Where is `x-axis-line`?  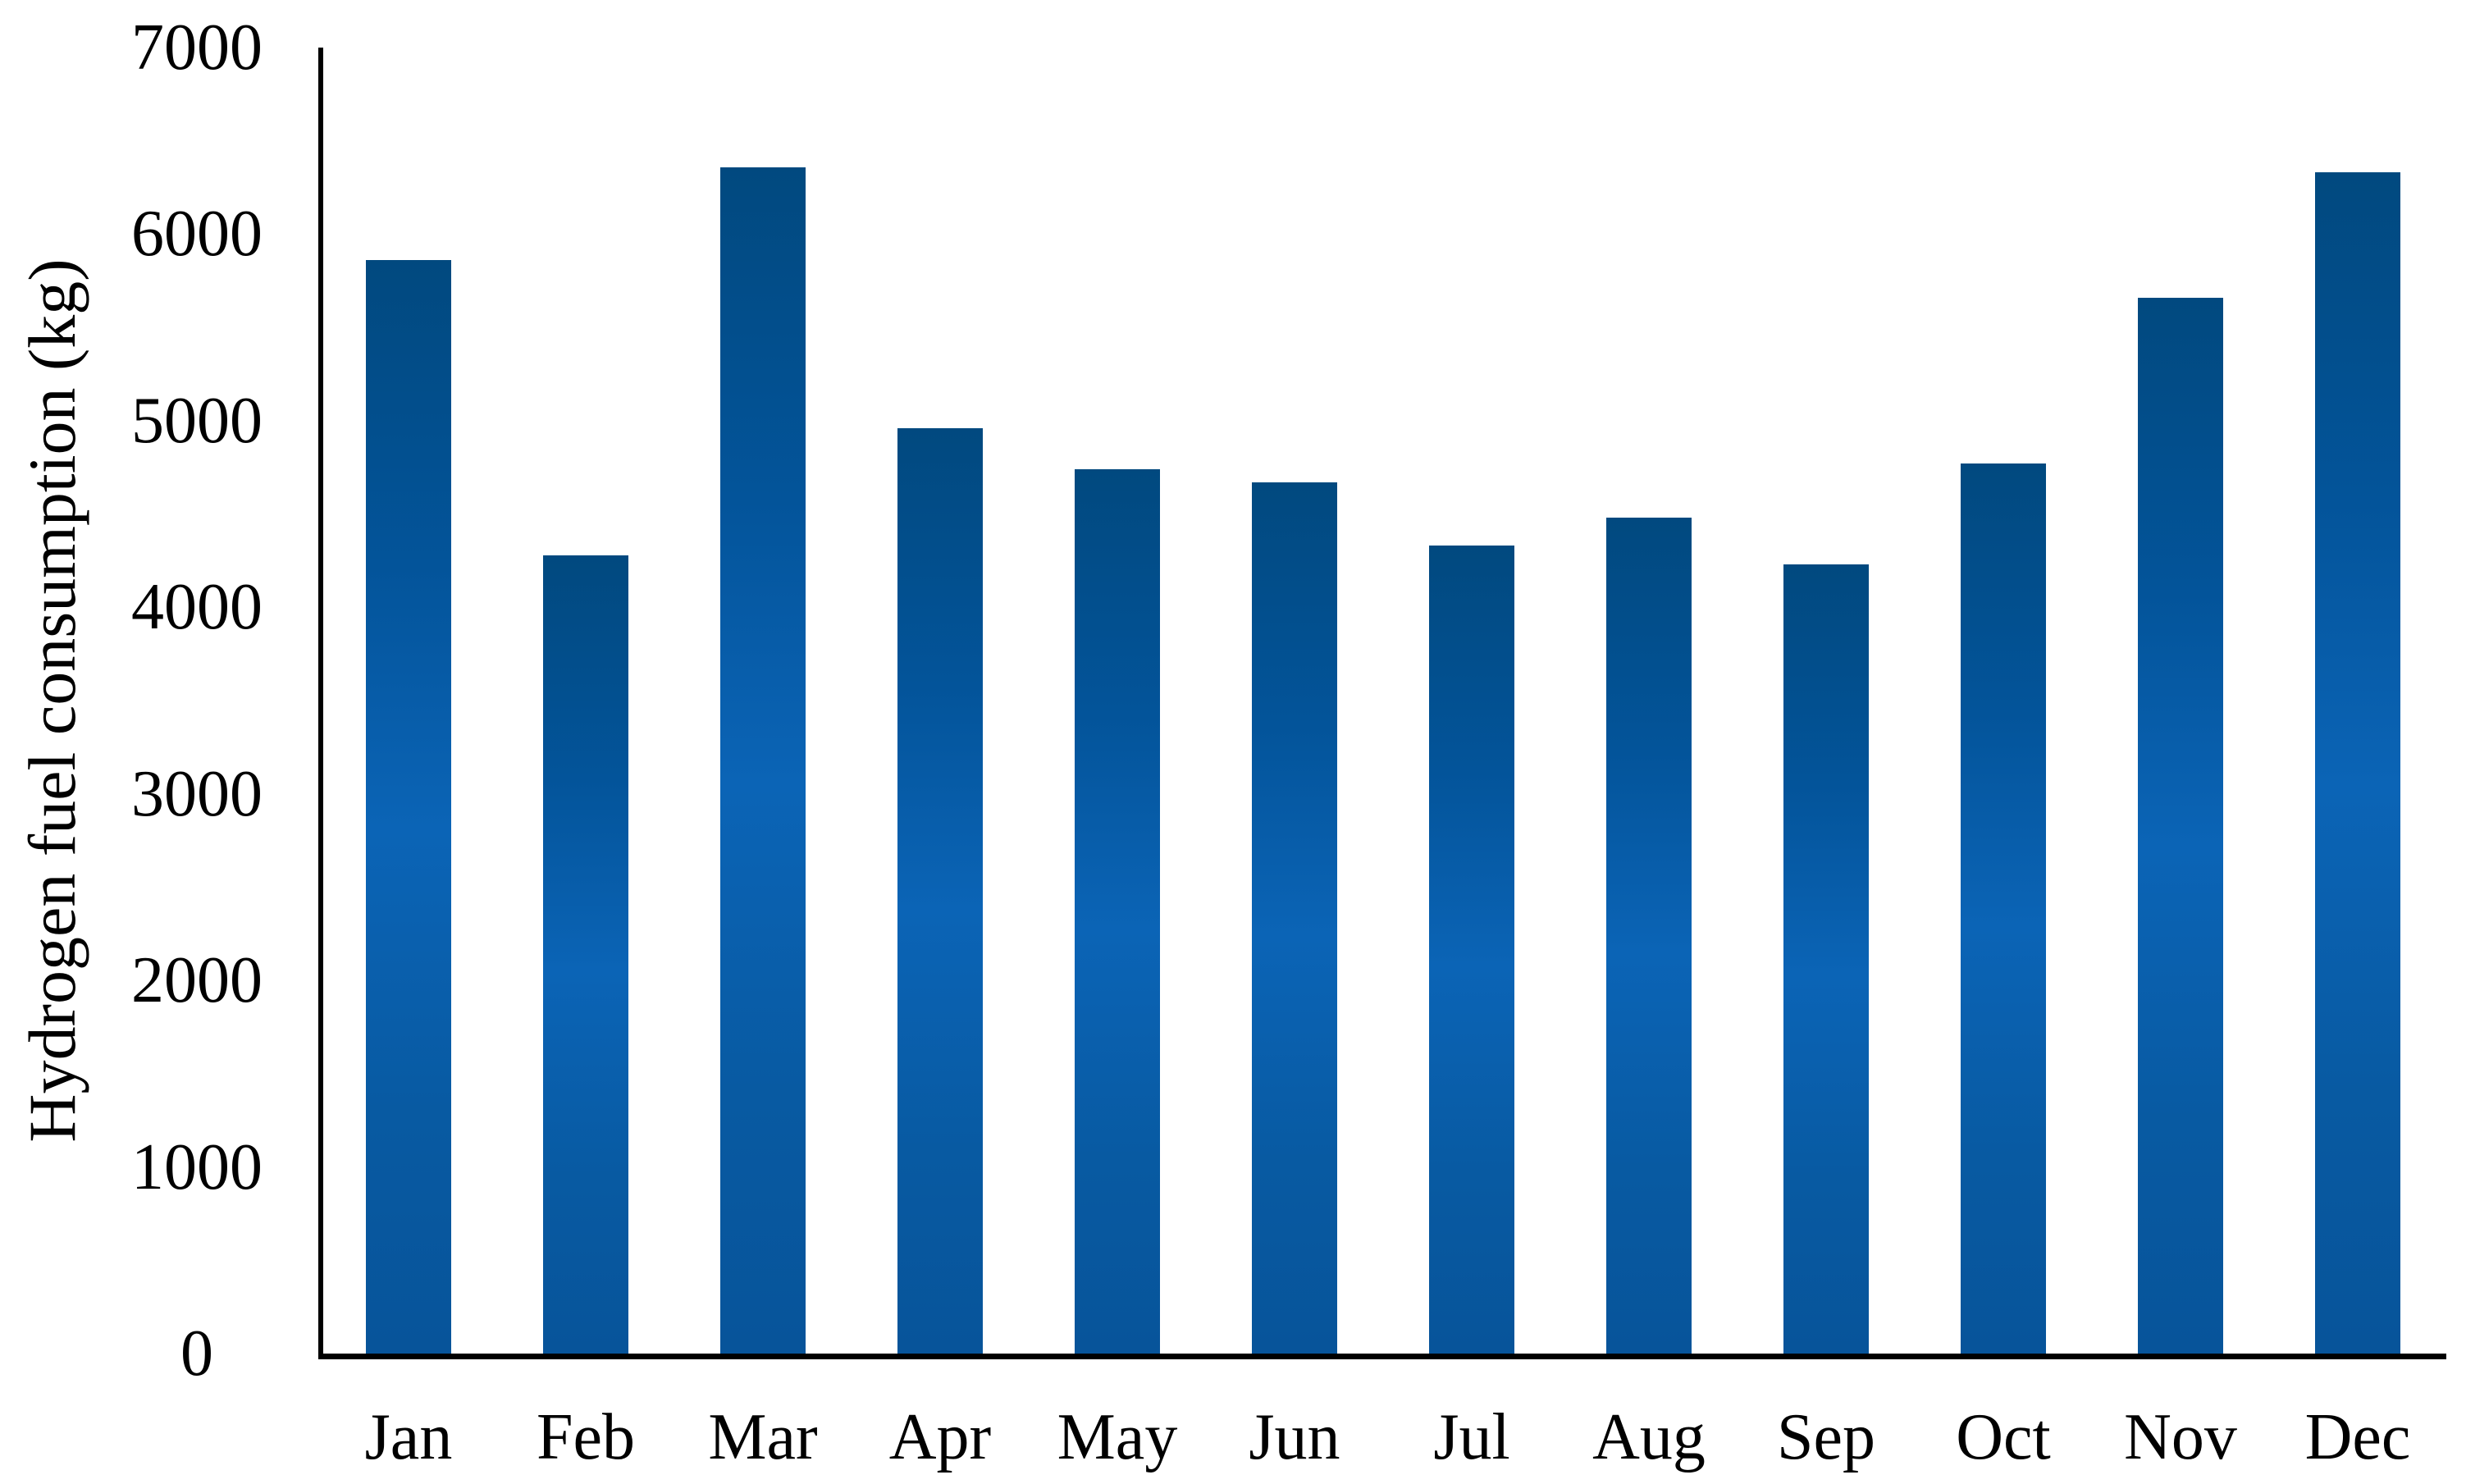 x-axis-line is located at coordinates (1382, 1356).